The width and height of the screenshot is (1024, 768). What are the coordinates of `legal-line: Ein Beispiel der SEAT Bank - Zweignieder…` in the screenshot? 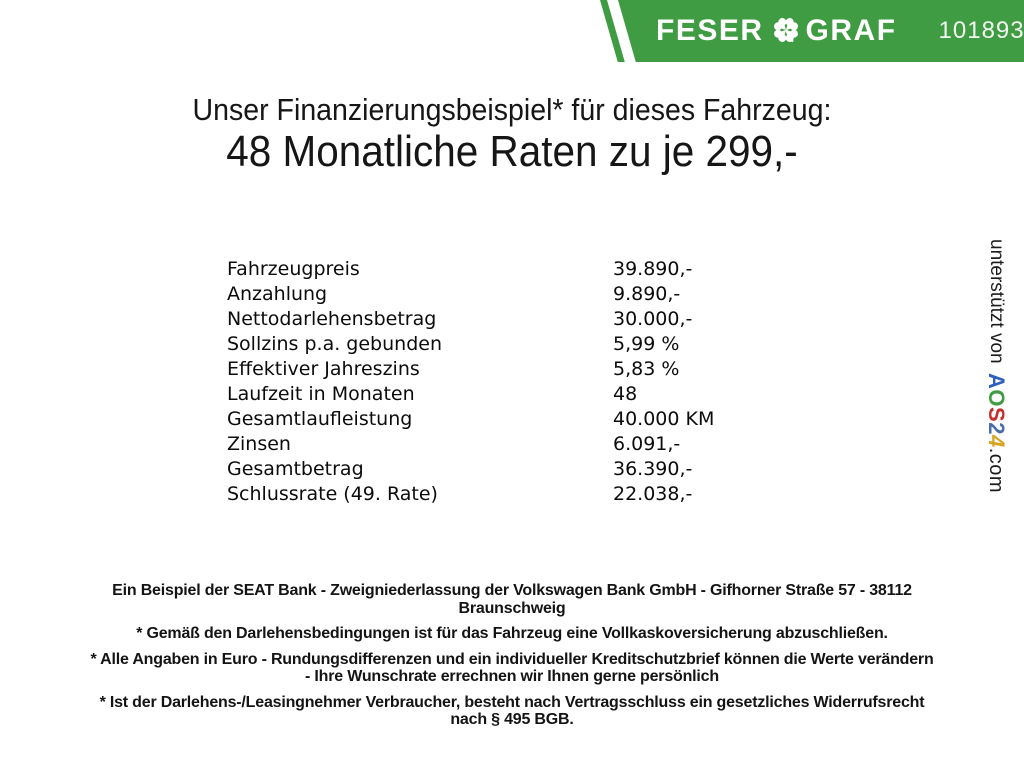 It's located at (512, 590).